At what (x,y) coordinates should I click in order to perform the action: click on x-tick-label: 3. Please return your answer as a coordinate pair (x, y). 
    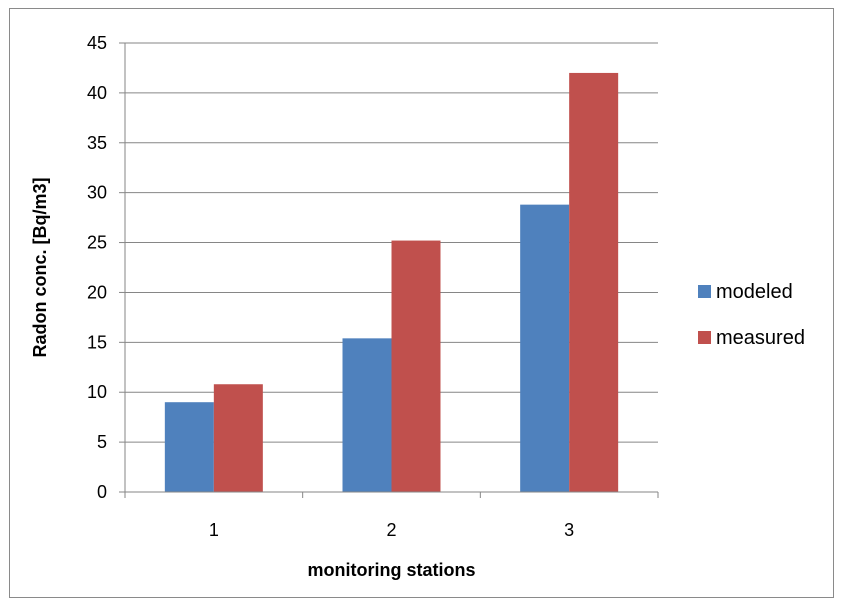
    Looking at the image, I should click on (569, 530).